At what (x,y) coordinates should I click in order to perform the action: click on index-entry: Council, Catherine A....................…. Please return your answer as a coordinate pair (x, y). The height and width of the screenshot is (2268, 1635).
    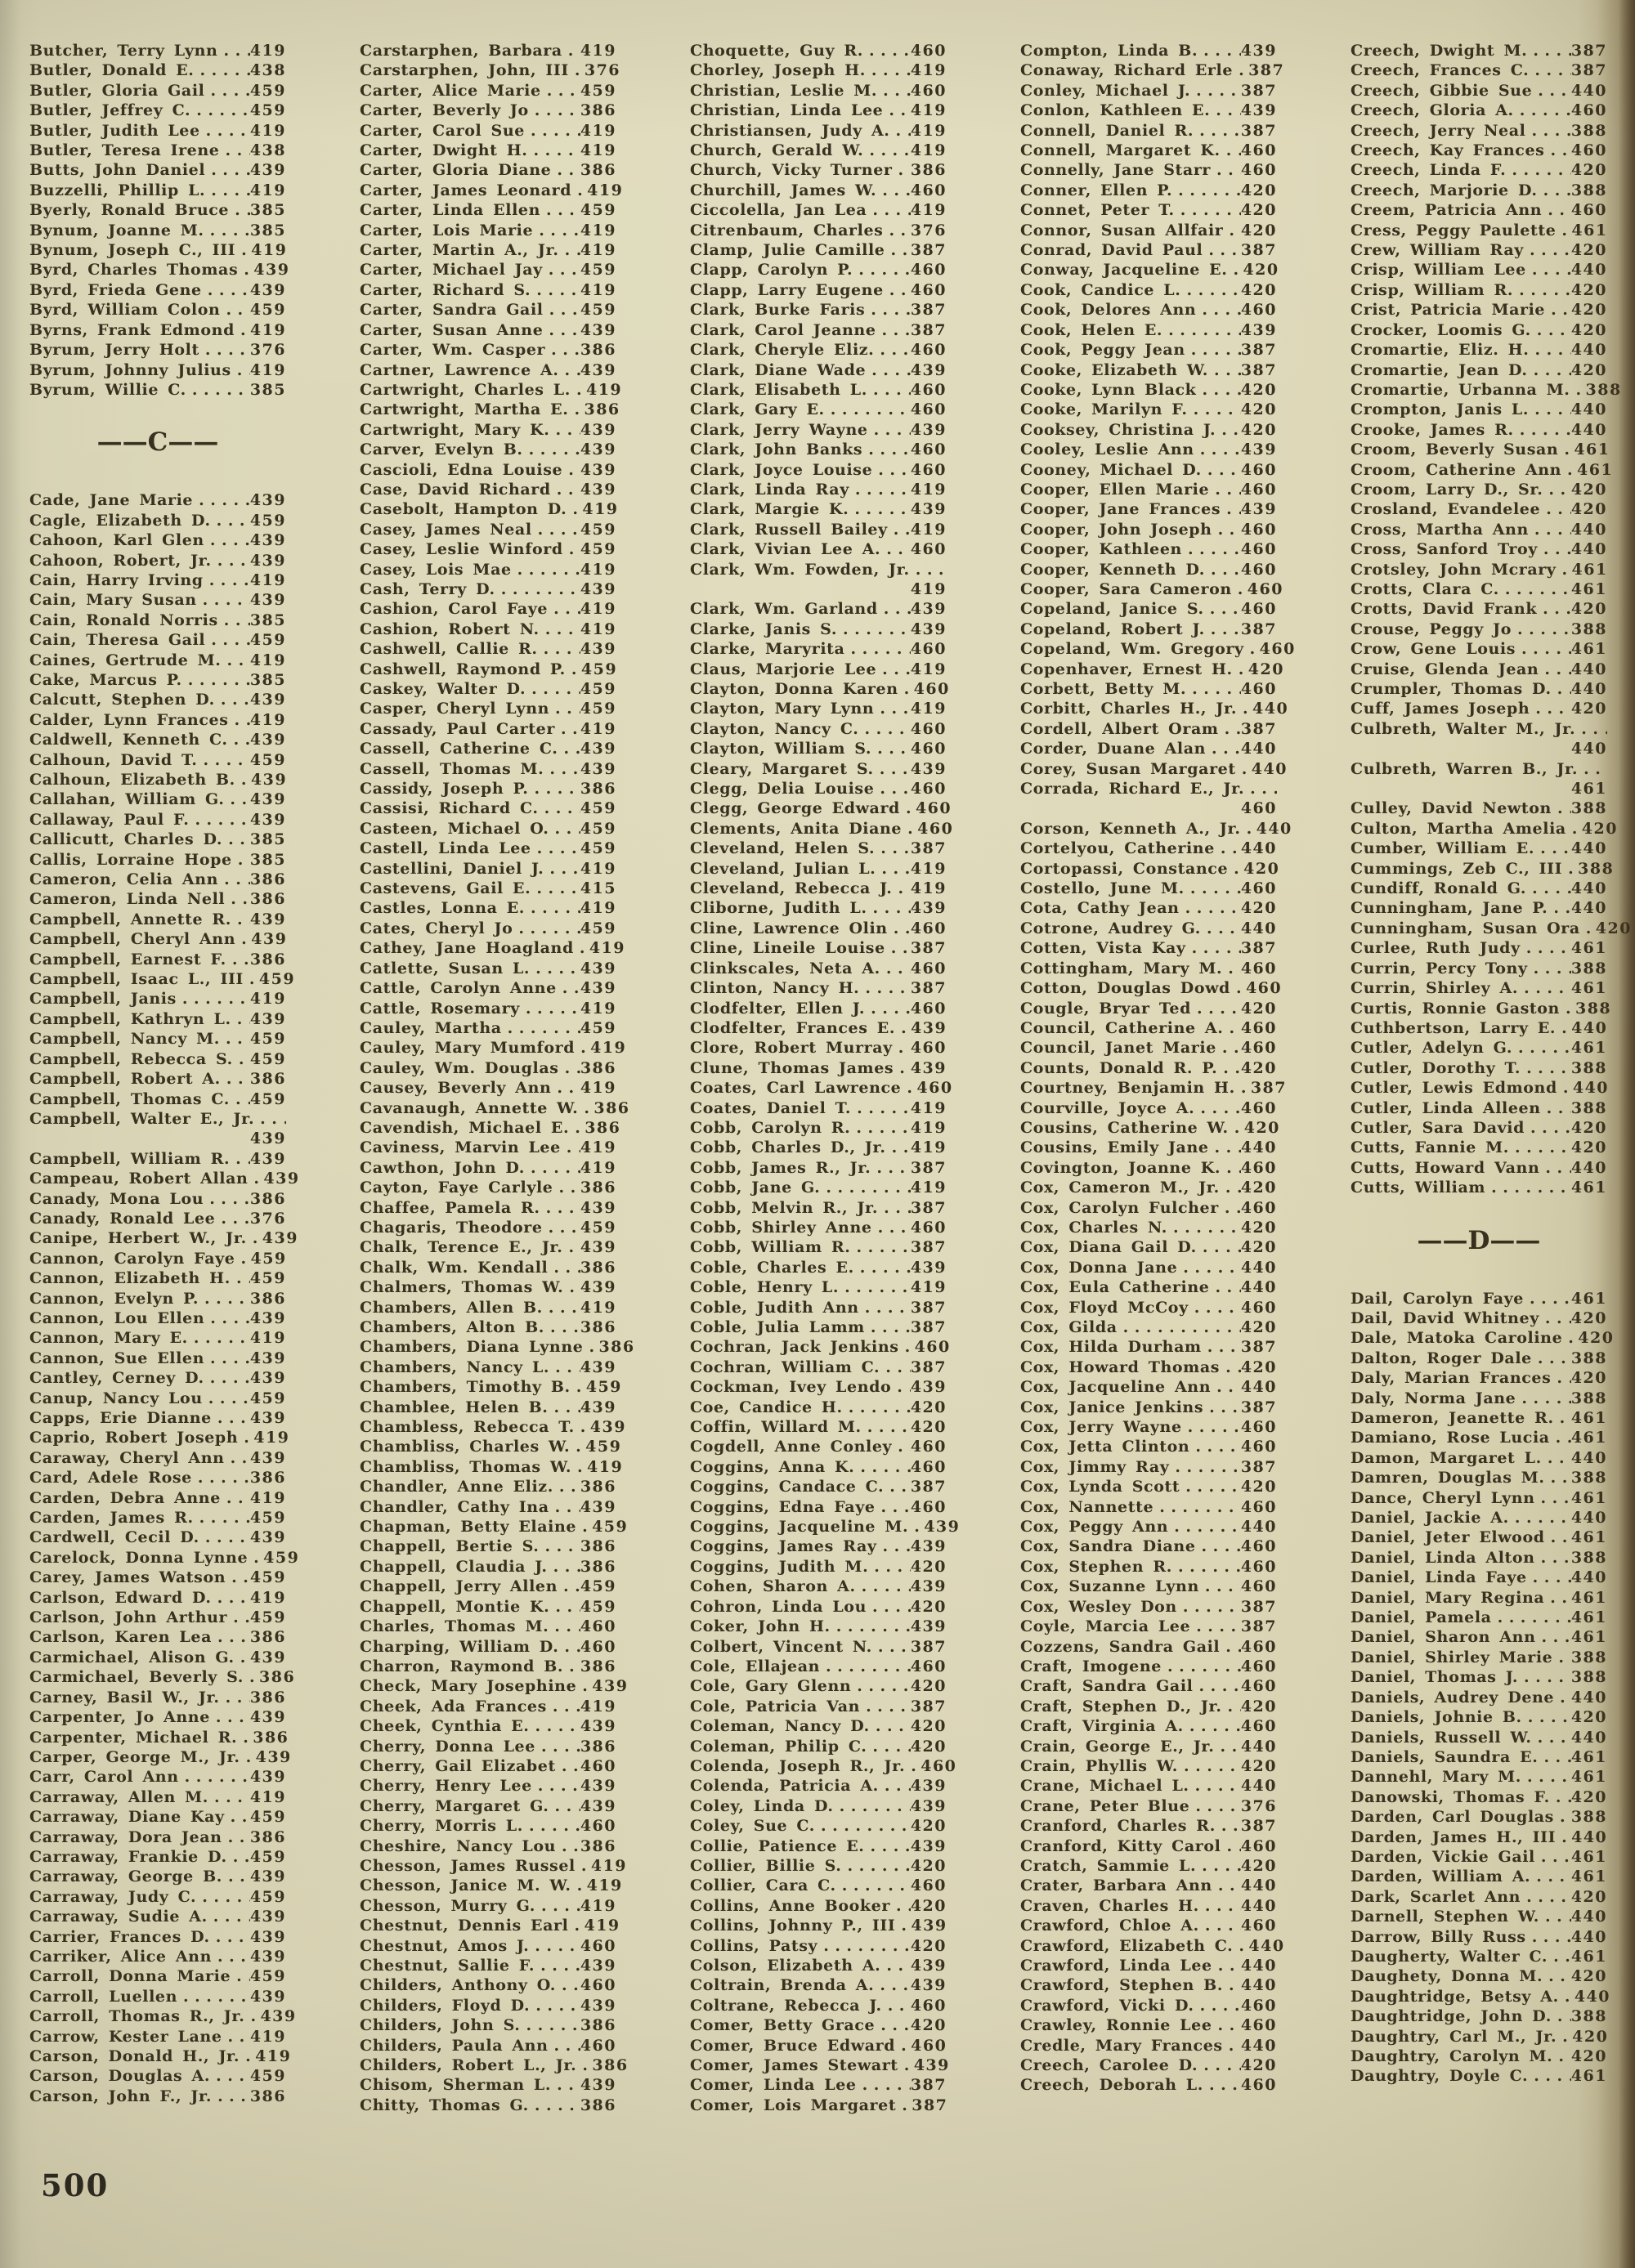
    Looking at the image, I should click on (1148, 1028).